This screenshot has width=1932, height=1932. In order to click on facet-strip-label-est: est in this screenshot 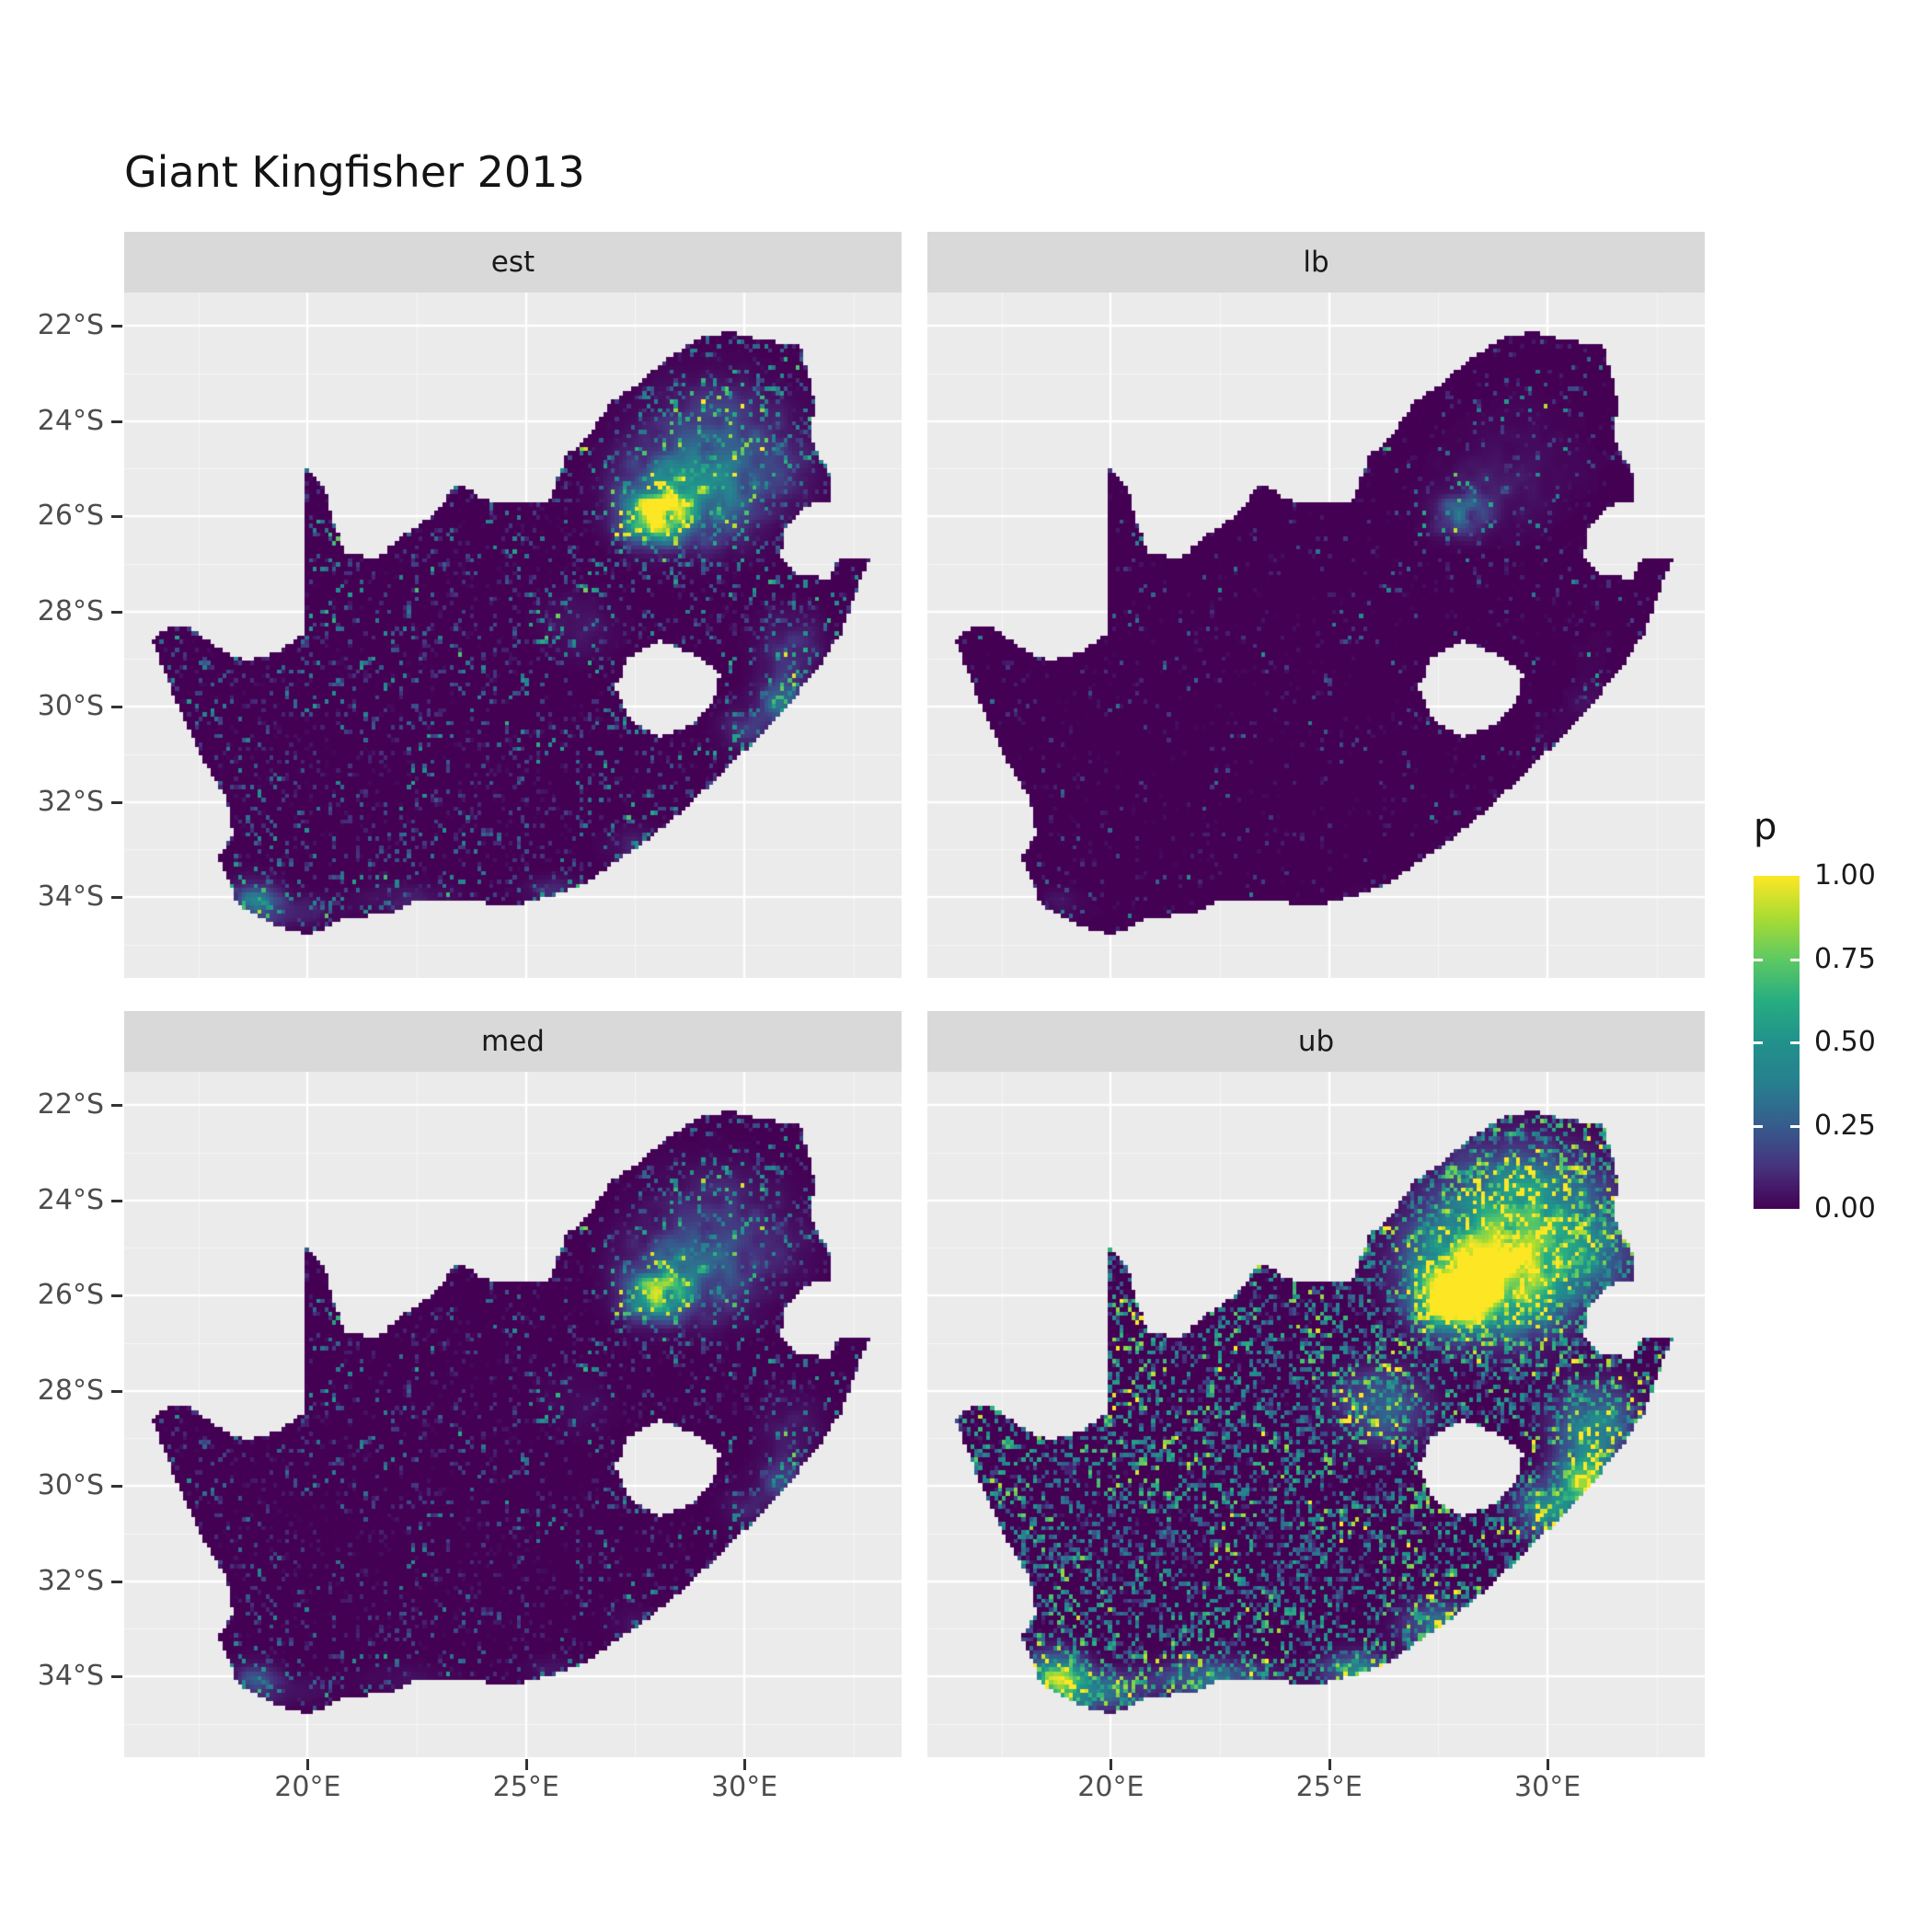, I will do `click(512, 262)`.